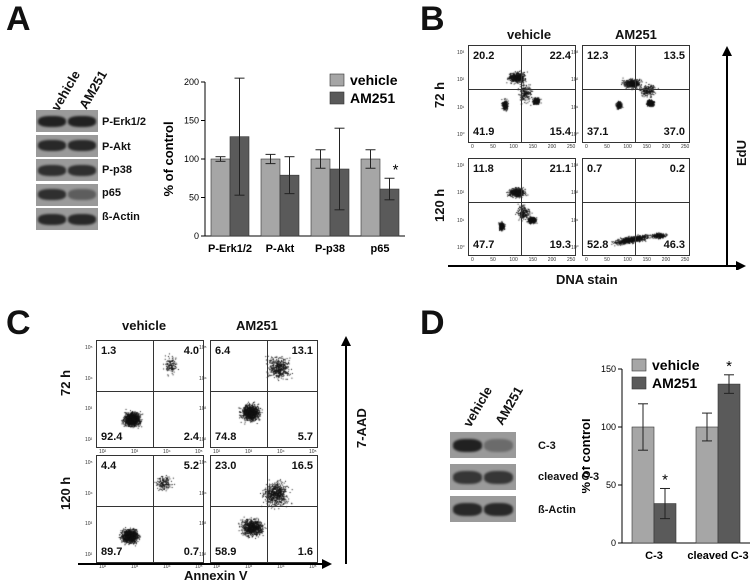  Describe the element at coordinates (484, 245) in the screenshot. I see `quadrant-percent: 47.7` at that location.